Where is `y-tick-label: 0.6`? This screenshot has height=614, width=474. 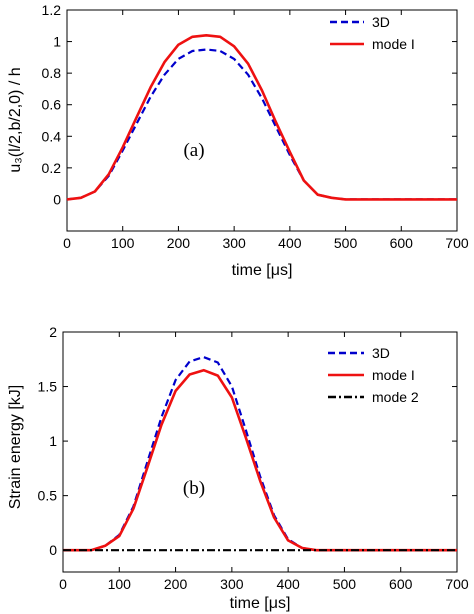
y-tick-label: 0.6 is located at coordinates (52, 105).